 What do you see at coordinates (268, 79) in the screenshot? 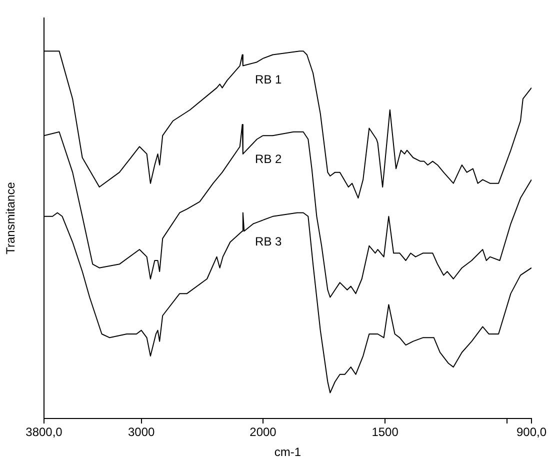
I see `series-label: RB 1` at bounding box center [268, 79].